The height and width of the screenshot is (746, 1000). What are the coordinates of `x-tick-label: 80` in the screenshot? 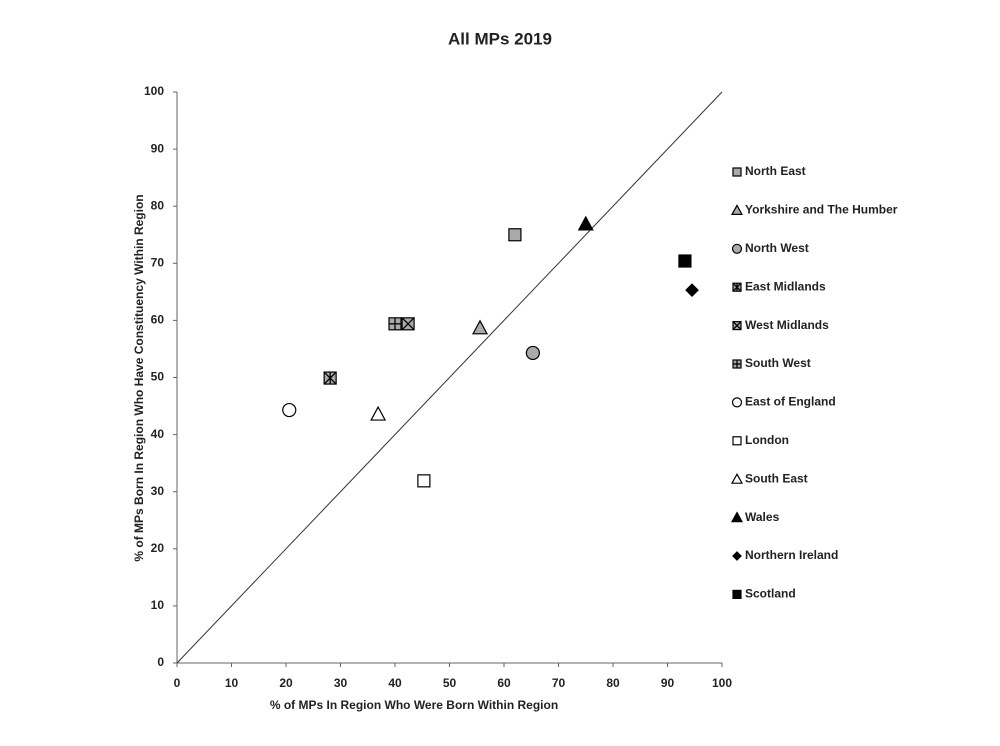 It's located at (613, 683).